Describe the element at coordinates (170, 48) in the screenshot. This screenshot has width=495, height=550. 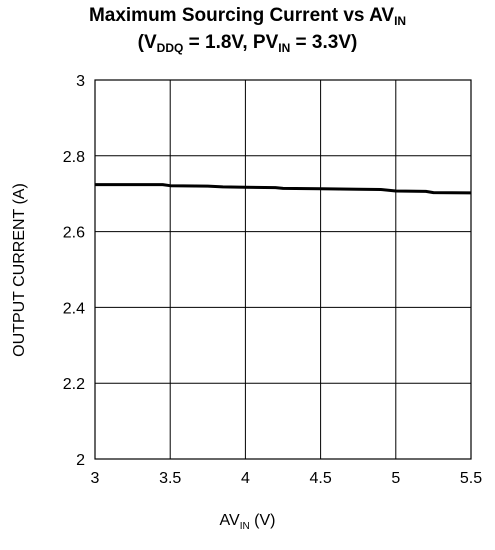
I see `title-cond-a-sub: DDQ` at that location.